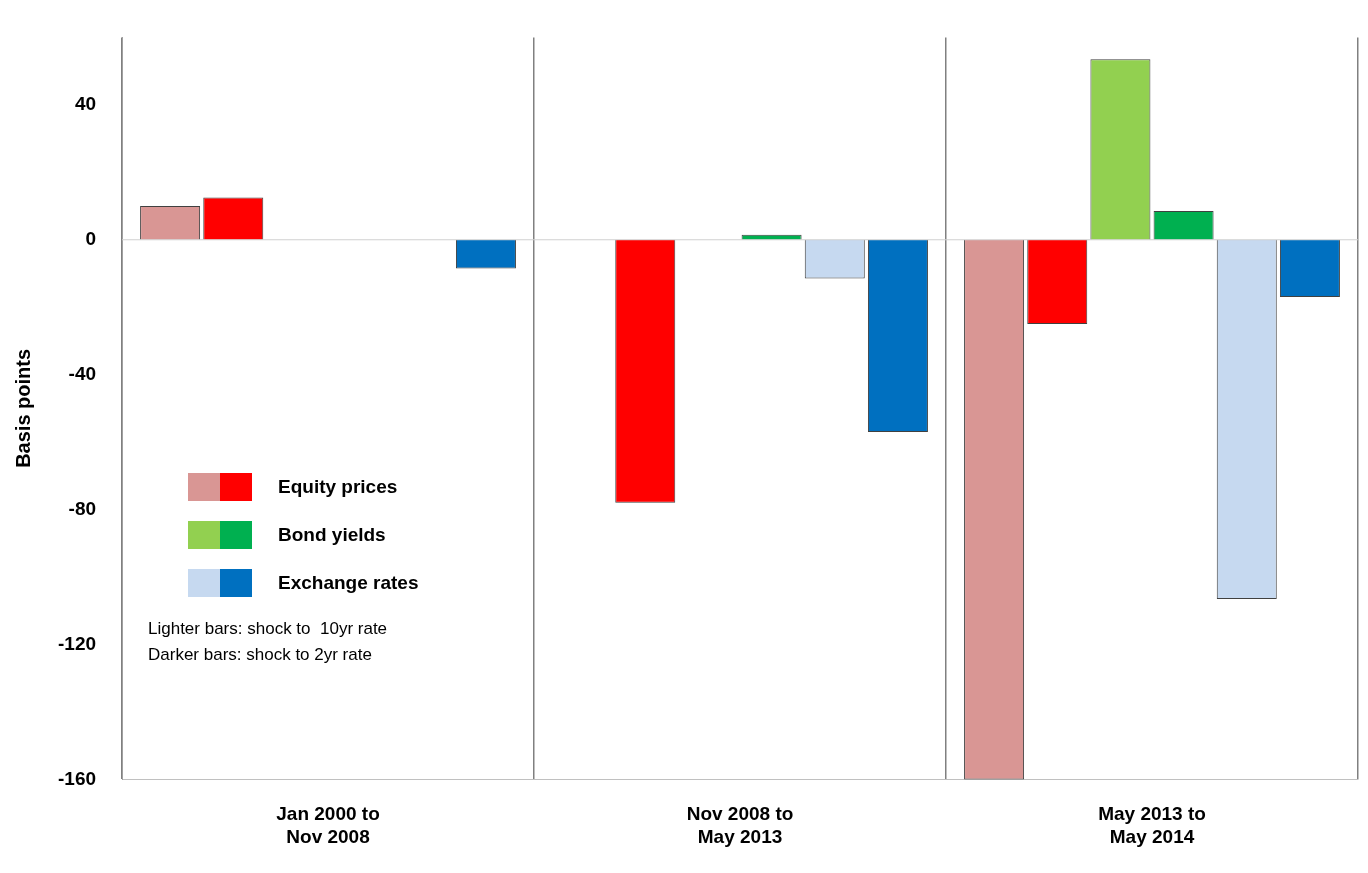 Image resolution: width=1368 pixels, height=873 pixels. What do you see at coordinates (260, 655) in the screenshot?
I see `annotation: Darker bars: shock to 2yr rate` at bounding box center [260, 655].